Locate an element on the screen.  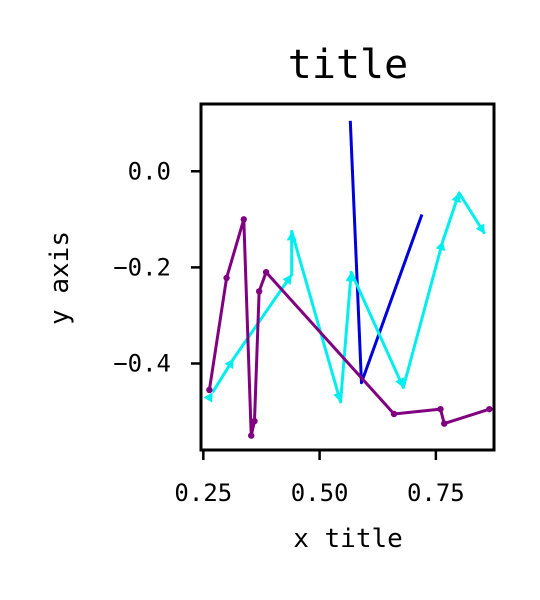
x-axis-label: x title is located at coordinates (348, 539).